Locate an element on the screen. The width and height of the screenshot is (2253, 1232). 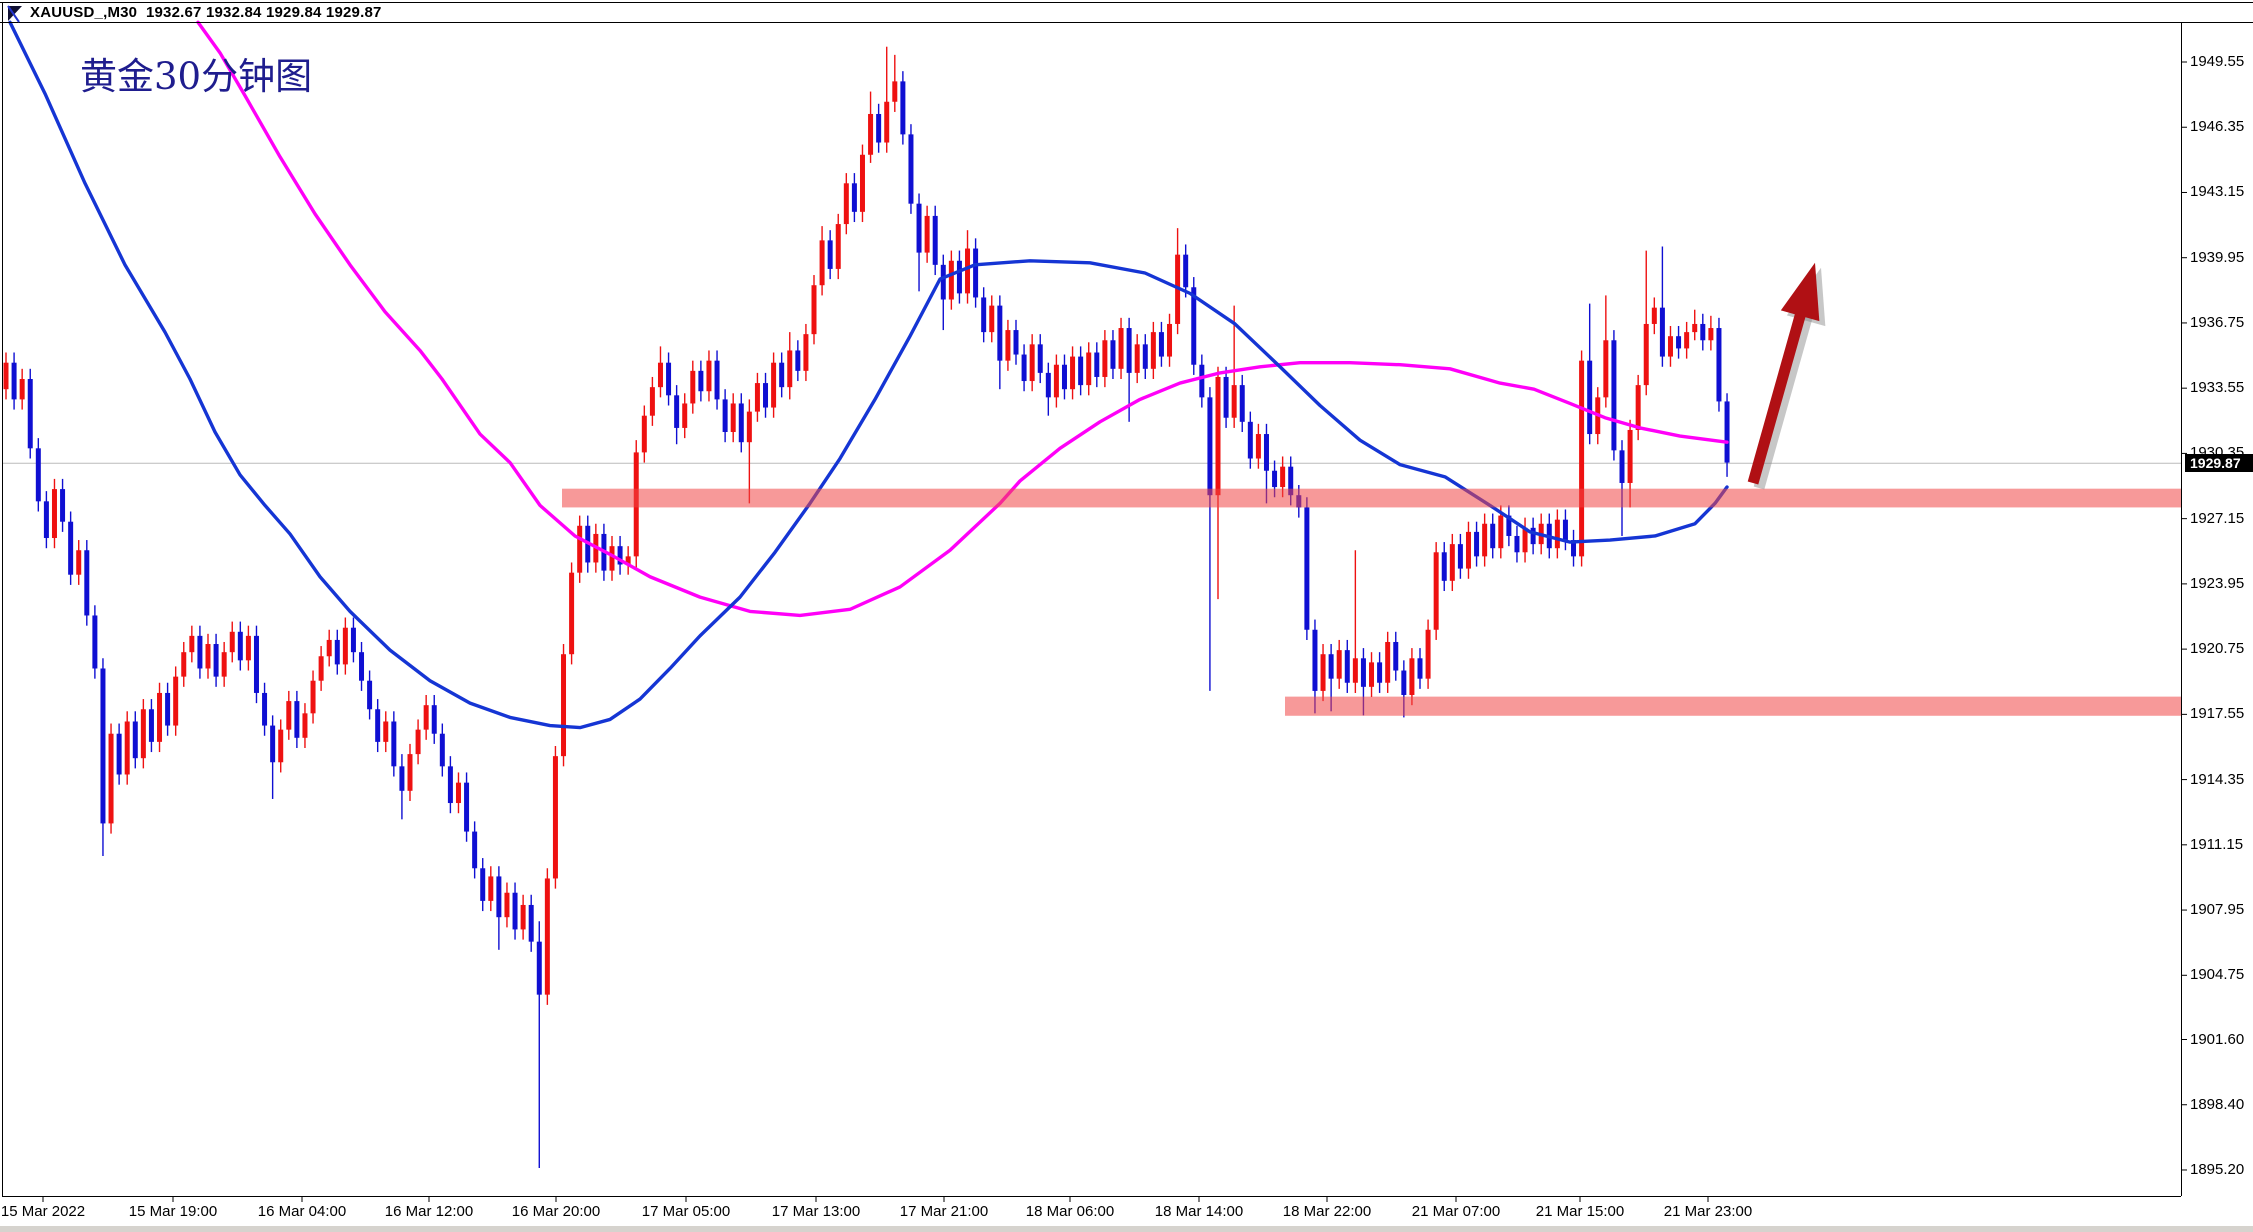
time-tick-label: 21 Mar 07:00 is located at coordinates (1456, 1211).